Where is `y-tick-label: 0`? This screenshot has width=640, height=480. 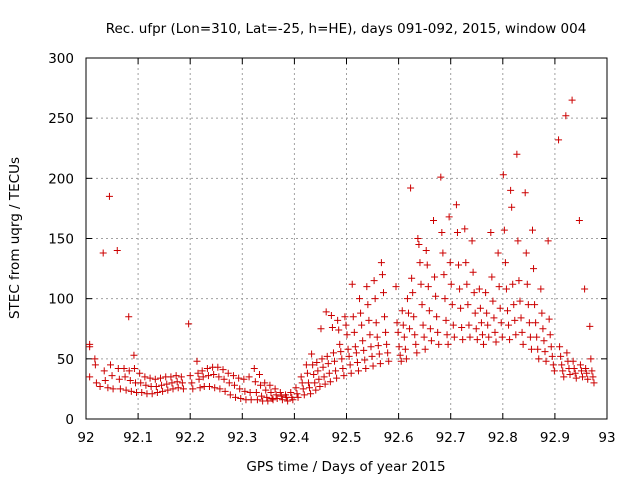
y-tick-label: 0 is located at coordinates (69, 420).